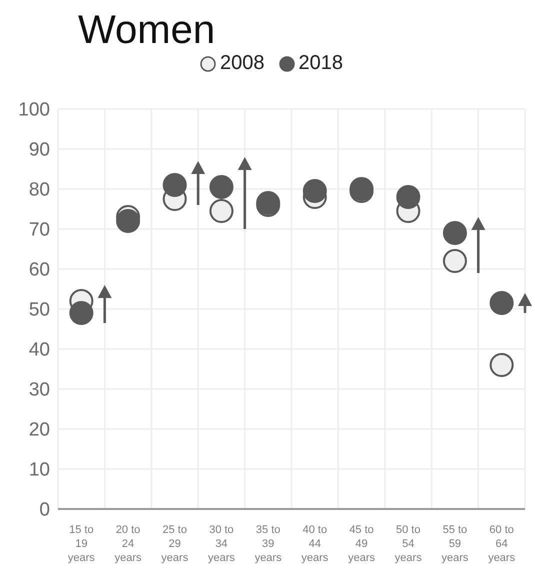 The width and height of the screenshot is (535, 585). I want to click on x-tick-label: 60 to 64 years, so click(502, 544).